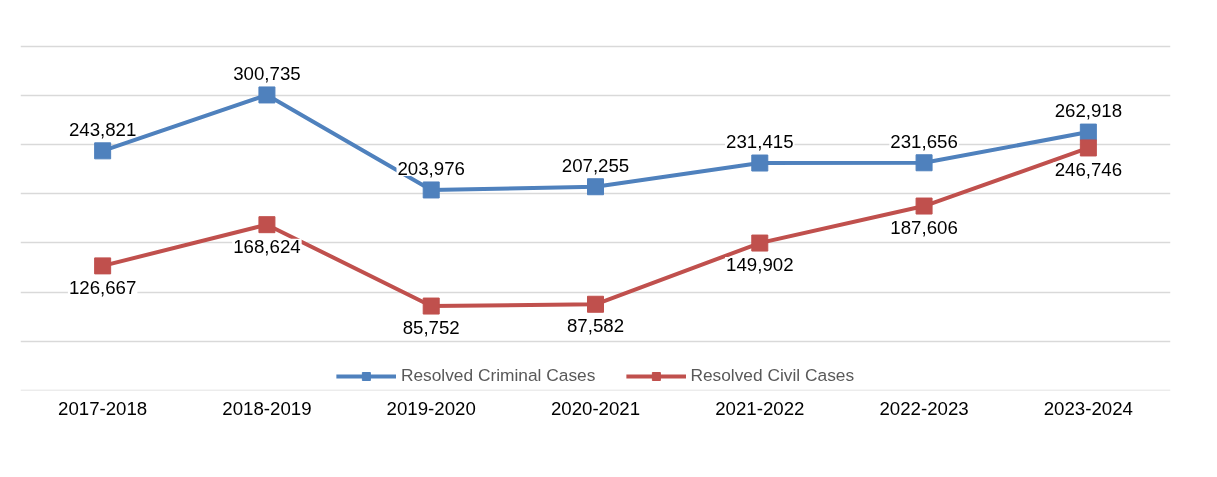 This screenshot has height=477, width=1217. Describe the element at coordinates (595, 326) in the screenshot. I see `data-label: 87,582` at that location.